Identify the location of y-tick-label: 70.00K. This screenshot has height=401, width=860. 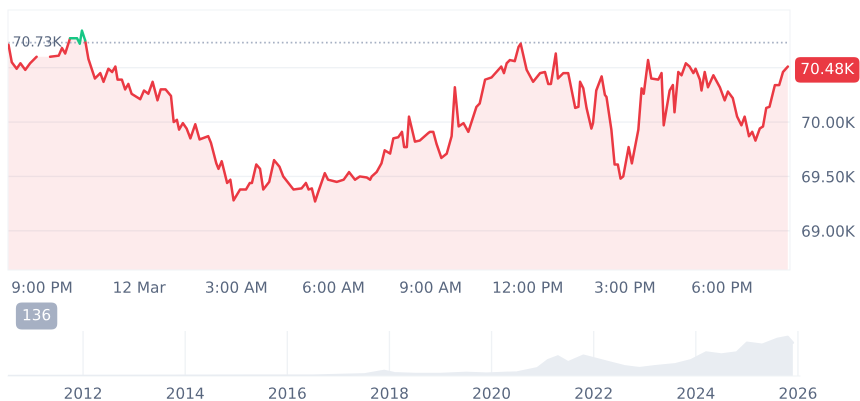
(829, 122).